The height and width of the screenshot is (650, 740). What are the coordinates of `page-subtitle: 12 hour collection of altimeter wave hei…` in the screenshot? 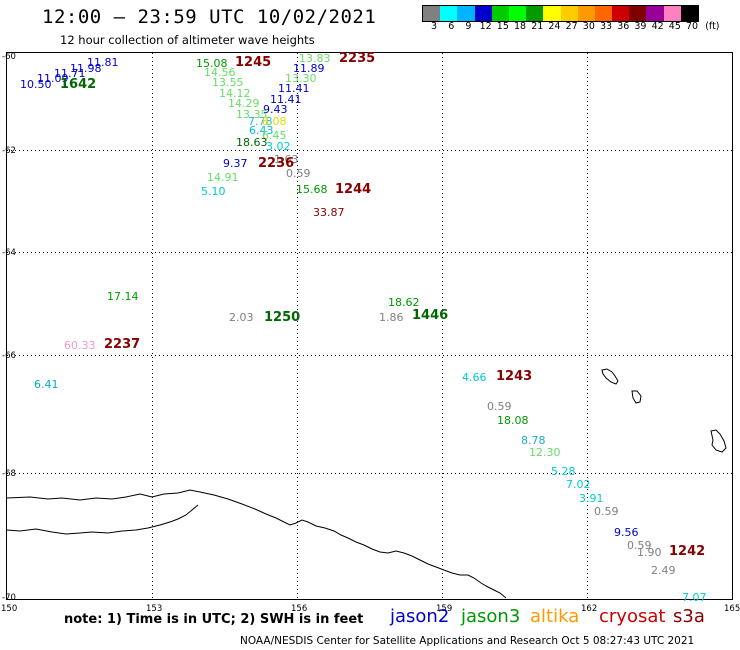 It's located at (187, 40).